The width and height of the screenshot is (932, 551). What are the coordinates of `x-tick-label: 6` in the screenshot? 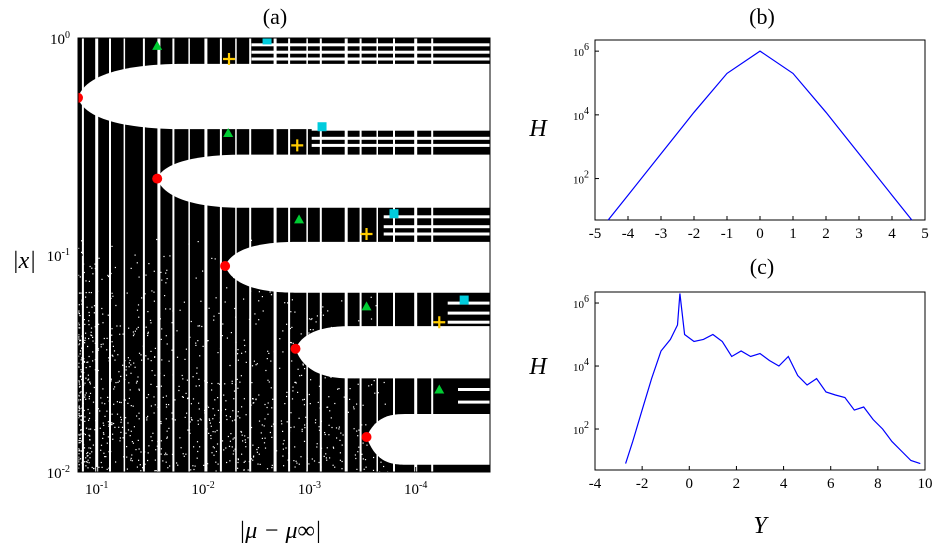 It's located at (831, 484).